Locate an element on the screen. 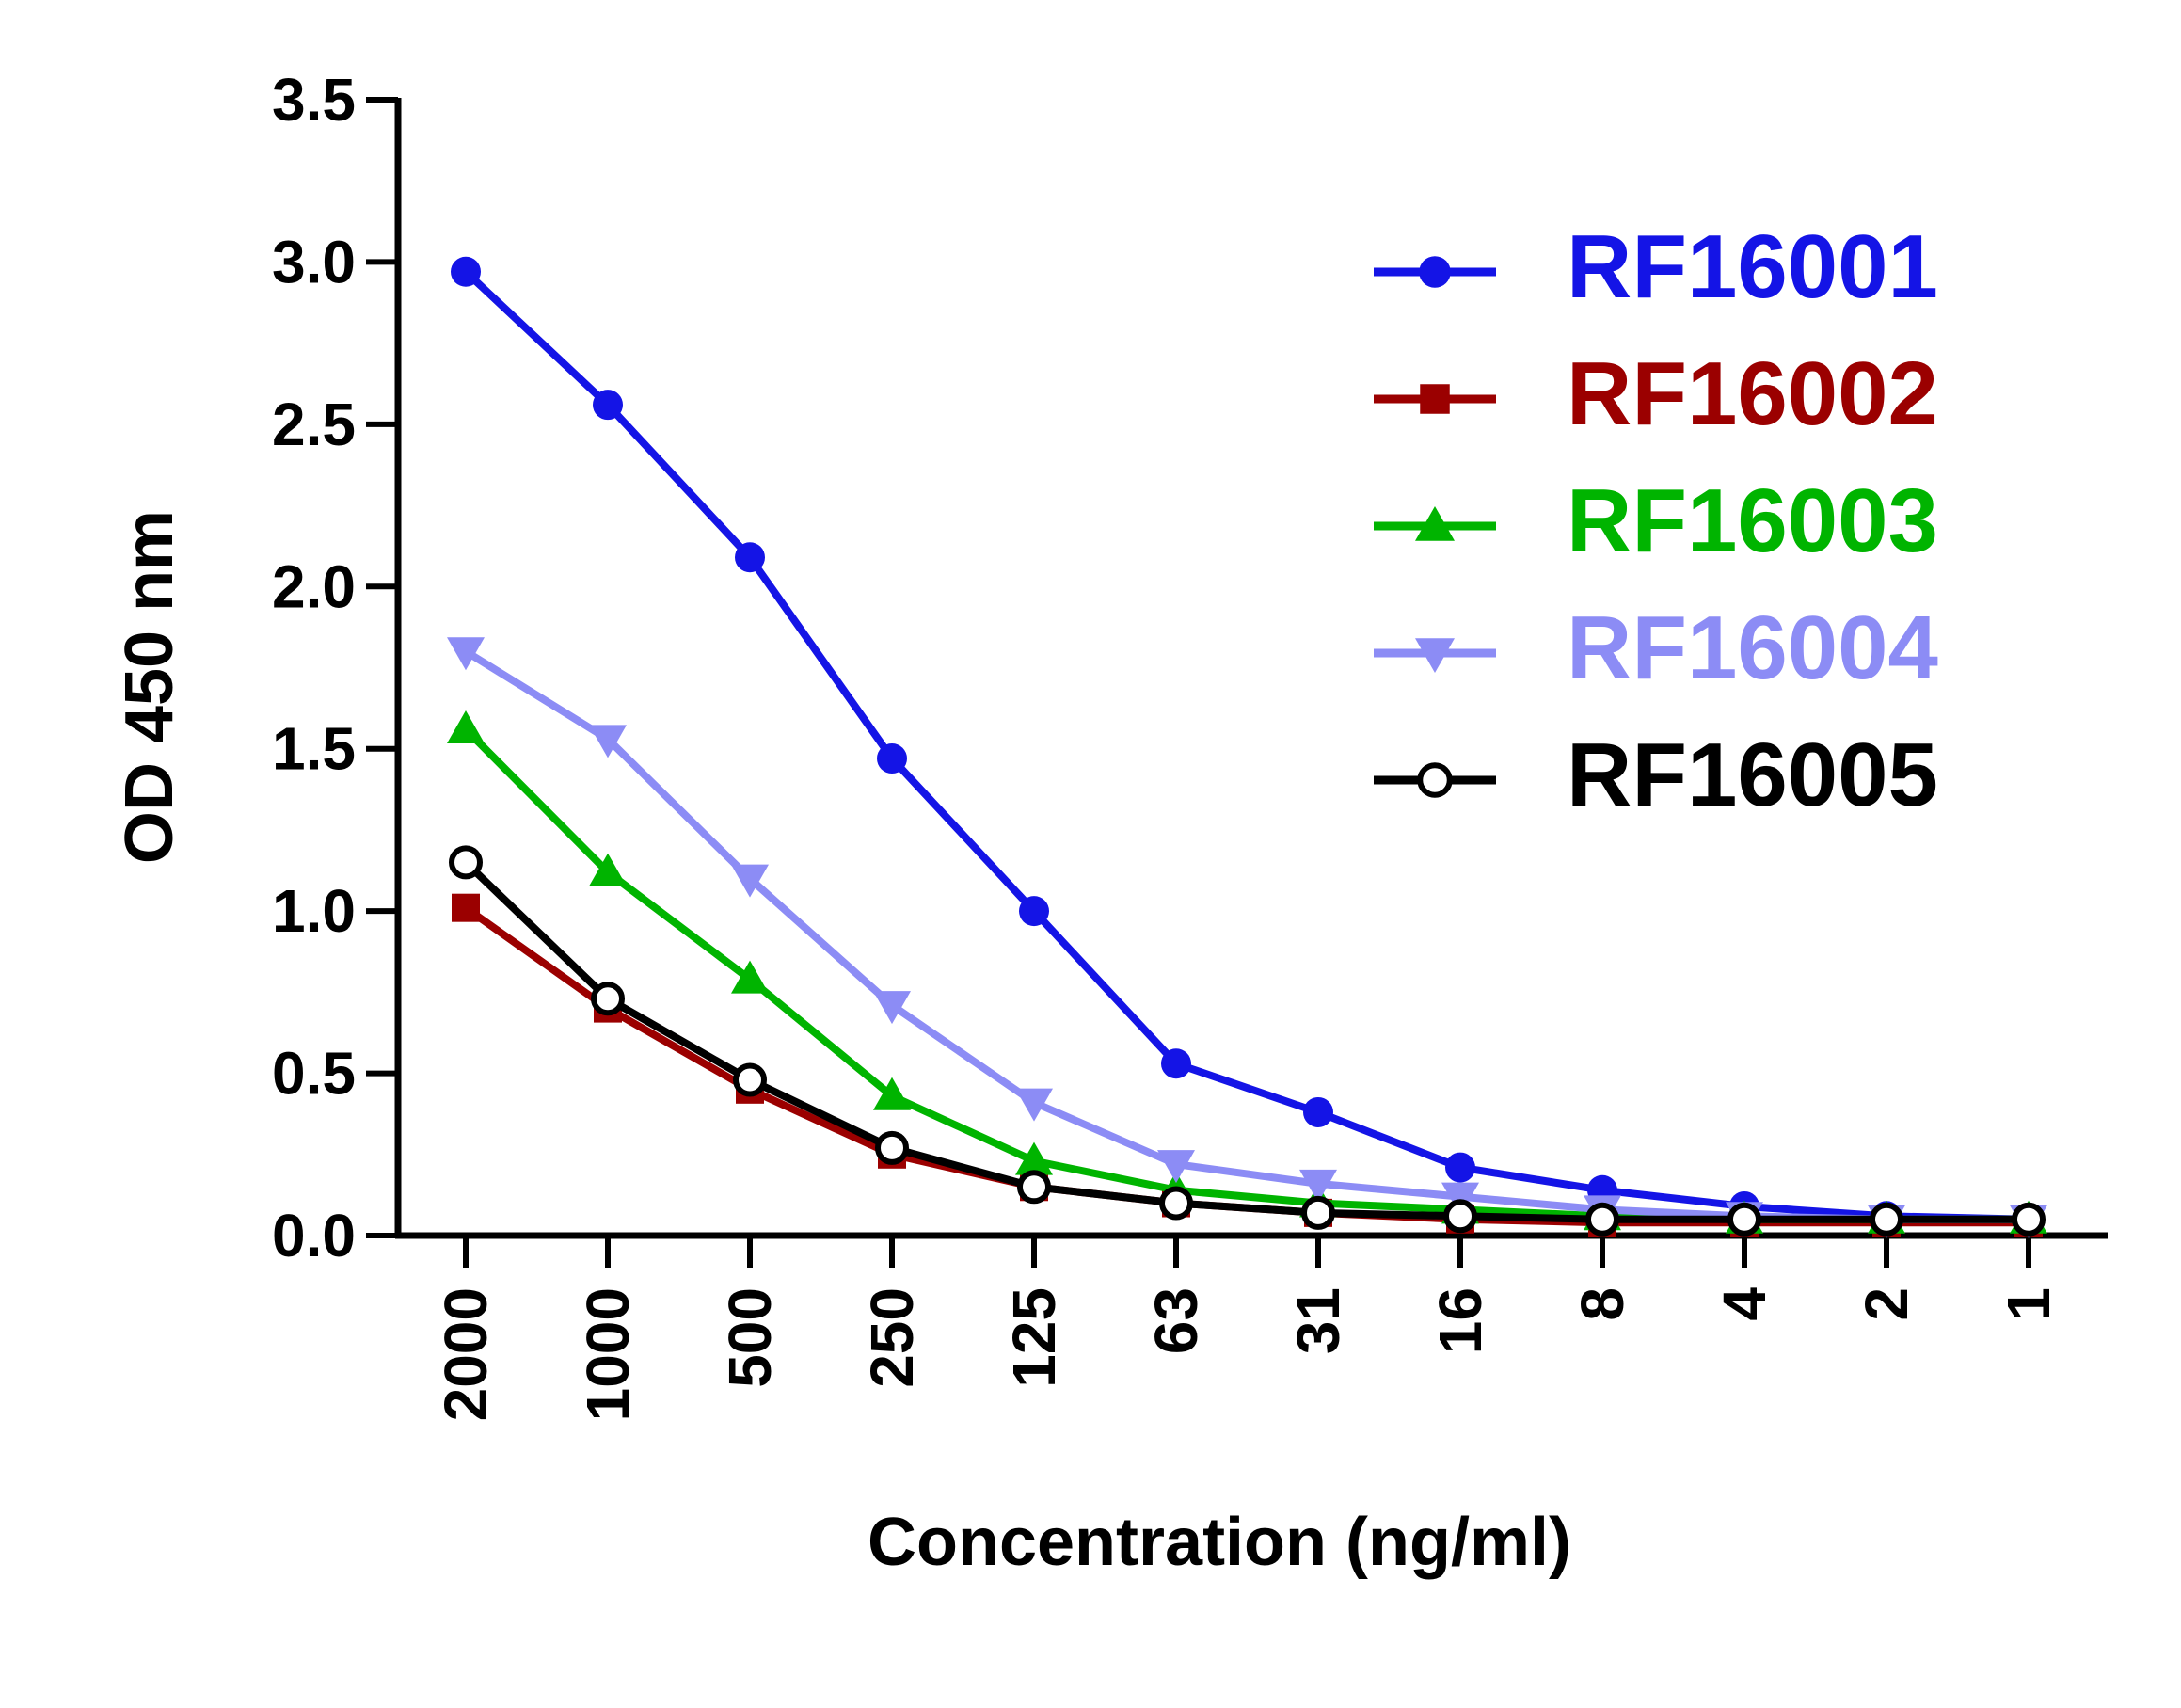  y-tick-label: 0.0 is located at coordinates (314, 1235).